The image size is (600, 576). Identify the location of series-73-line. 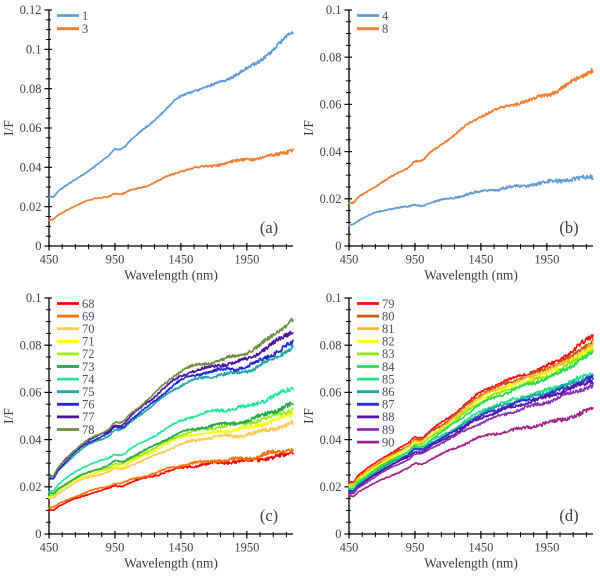
(171, 448).